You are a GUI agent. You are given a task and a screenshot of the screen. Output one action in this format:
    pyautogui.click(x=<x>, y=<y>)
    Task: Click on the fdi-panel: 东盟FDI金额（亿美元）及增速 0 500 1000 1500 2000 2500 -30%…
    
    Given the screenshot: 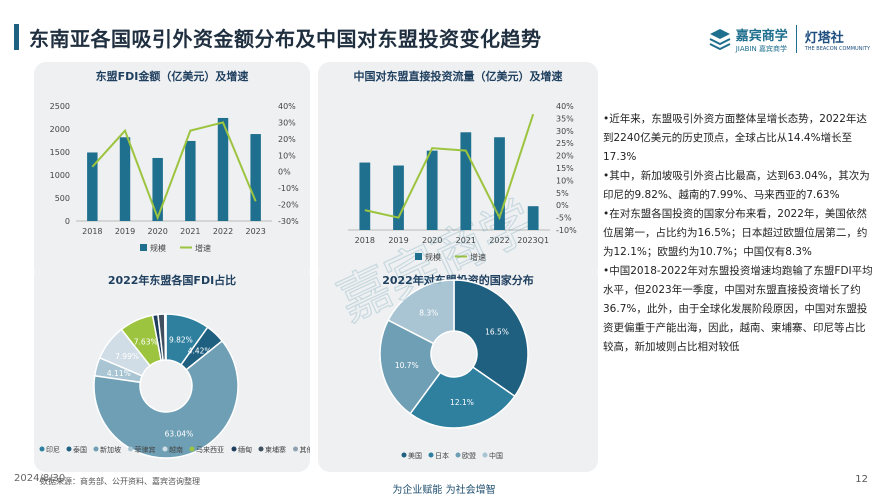 What is the action you would take?
    pyautogui.click(x=172, y=171)
    